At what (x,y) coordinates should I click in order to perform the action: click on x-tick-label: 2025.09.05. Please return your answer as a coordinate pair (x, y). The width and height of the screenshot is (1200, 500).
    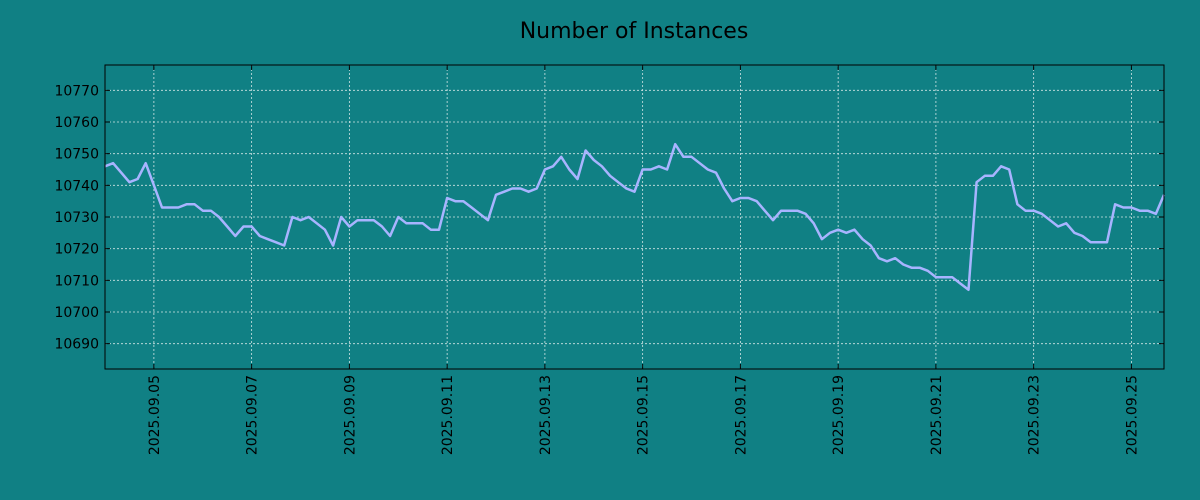
    Looking at the image, I should click on (155, 415).